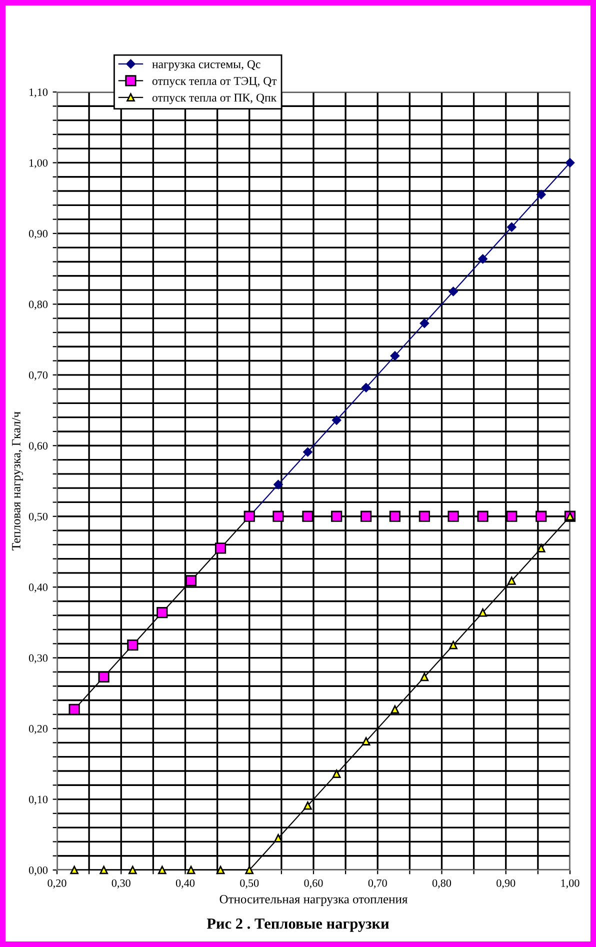  I want to click on y-tick-label: 0,20, so click(38, 729).